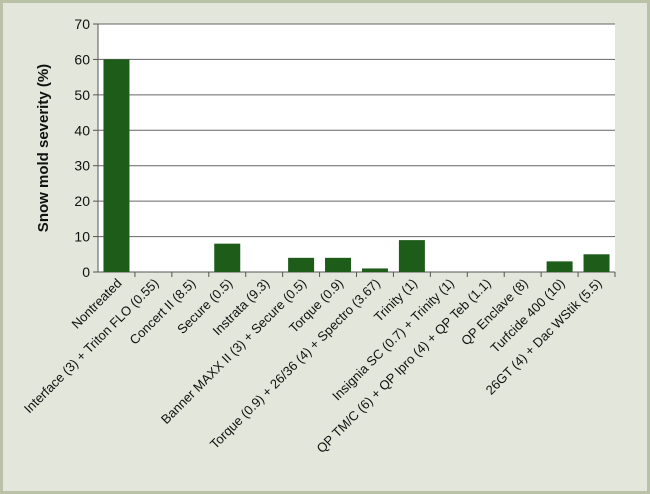 The image size is (650, 494). Describe the element at coordinates (82, 166) in the screenshot. I see `y-tick-label: 30` at that location.